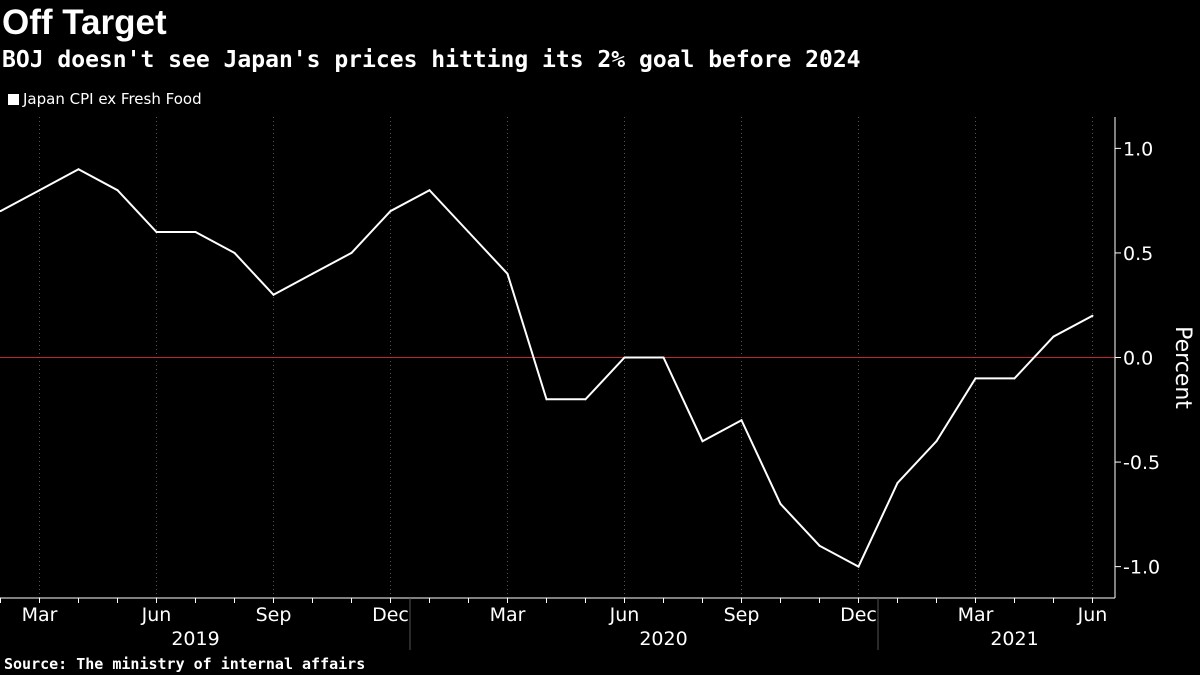 The width and height of the screenshot is (1200, 675). What do you see at coordinates (1014, 639) in the screenshot?
I see `x-year-label: 2021` at bounding box center [1014, 639].